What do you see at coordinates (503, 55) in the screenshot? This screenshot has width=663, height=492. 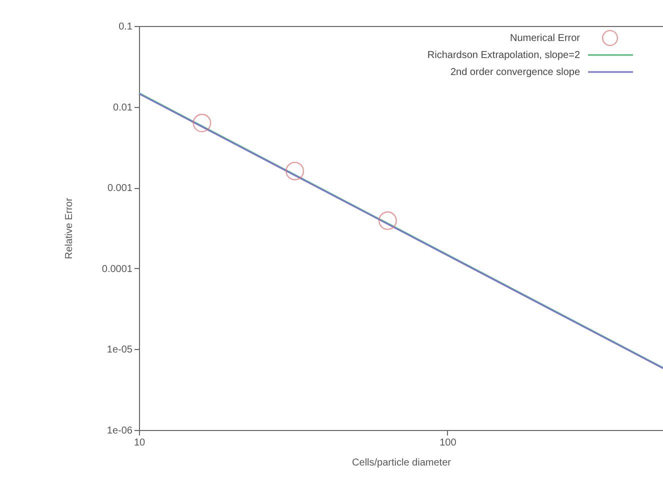 I see `legend-label: Richardson Extrapolation, slope=2` at bounding box center [503, 55].